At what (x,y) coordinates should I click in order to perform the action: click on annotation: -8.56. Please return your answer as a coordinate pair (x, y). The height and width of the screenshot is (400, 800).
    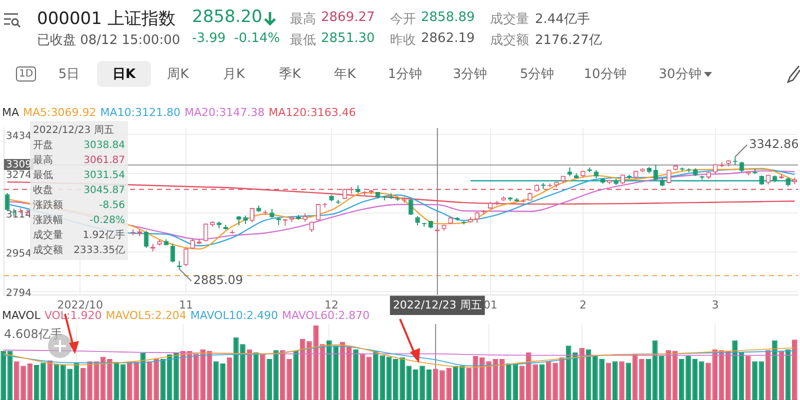
    Looking at the image, I should click on (112, 206).